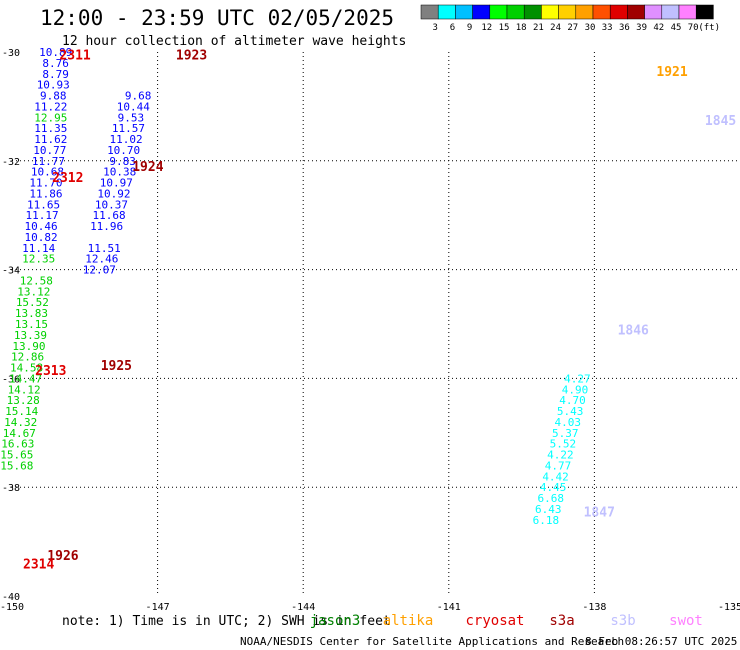  Describe the element at coordinates (30, 335) in the screenshot. I see `wave-height-value: 13.39` at that location.